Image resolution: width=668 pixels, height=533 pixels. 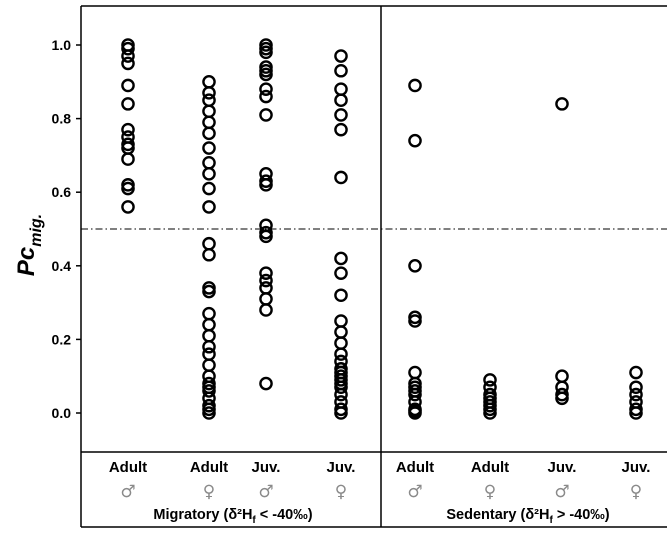 I want to click on y-tick-label: 1.0, so click(x=62, y=45).